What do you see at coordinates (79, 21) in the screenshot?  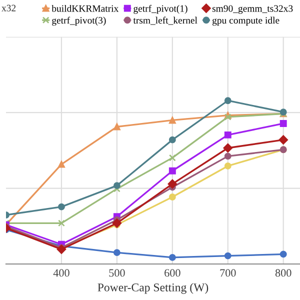 I see `legend-label: getrf_pivot(3)` at bounding box center [79, 21].